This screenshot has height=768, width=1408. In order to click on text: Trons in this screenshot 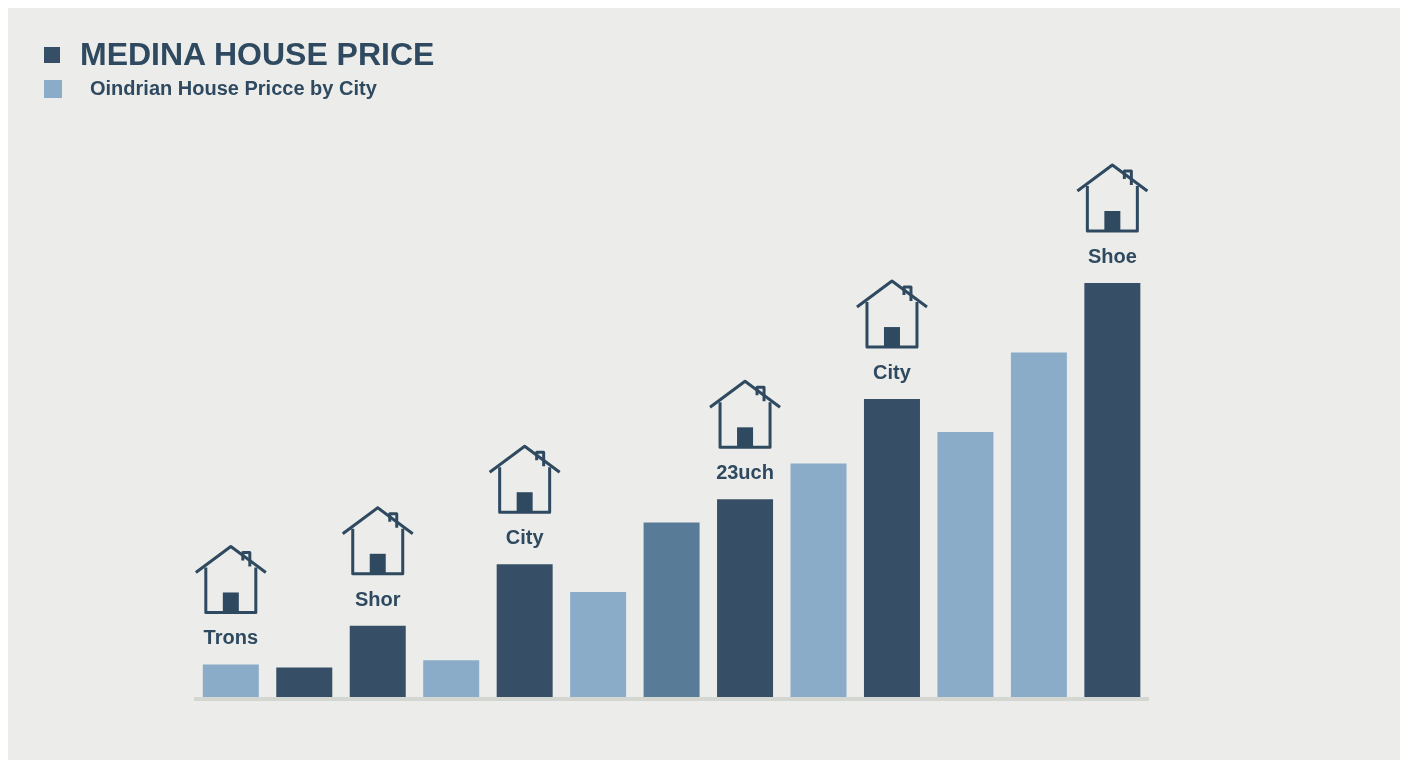, I will do `click(231, 637)`.